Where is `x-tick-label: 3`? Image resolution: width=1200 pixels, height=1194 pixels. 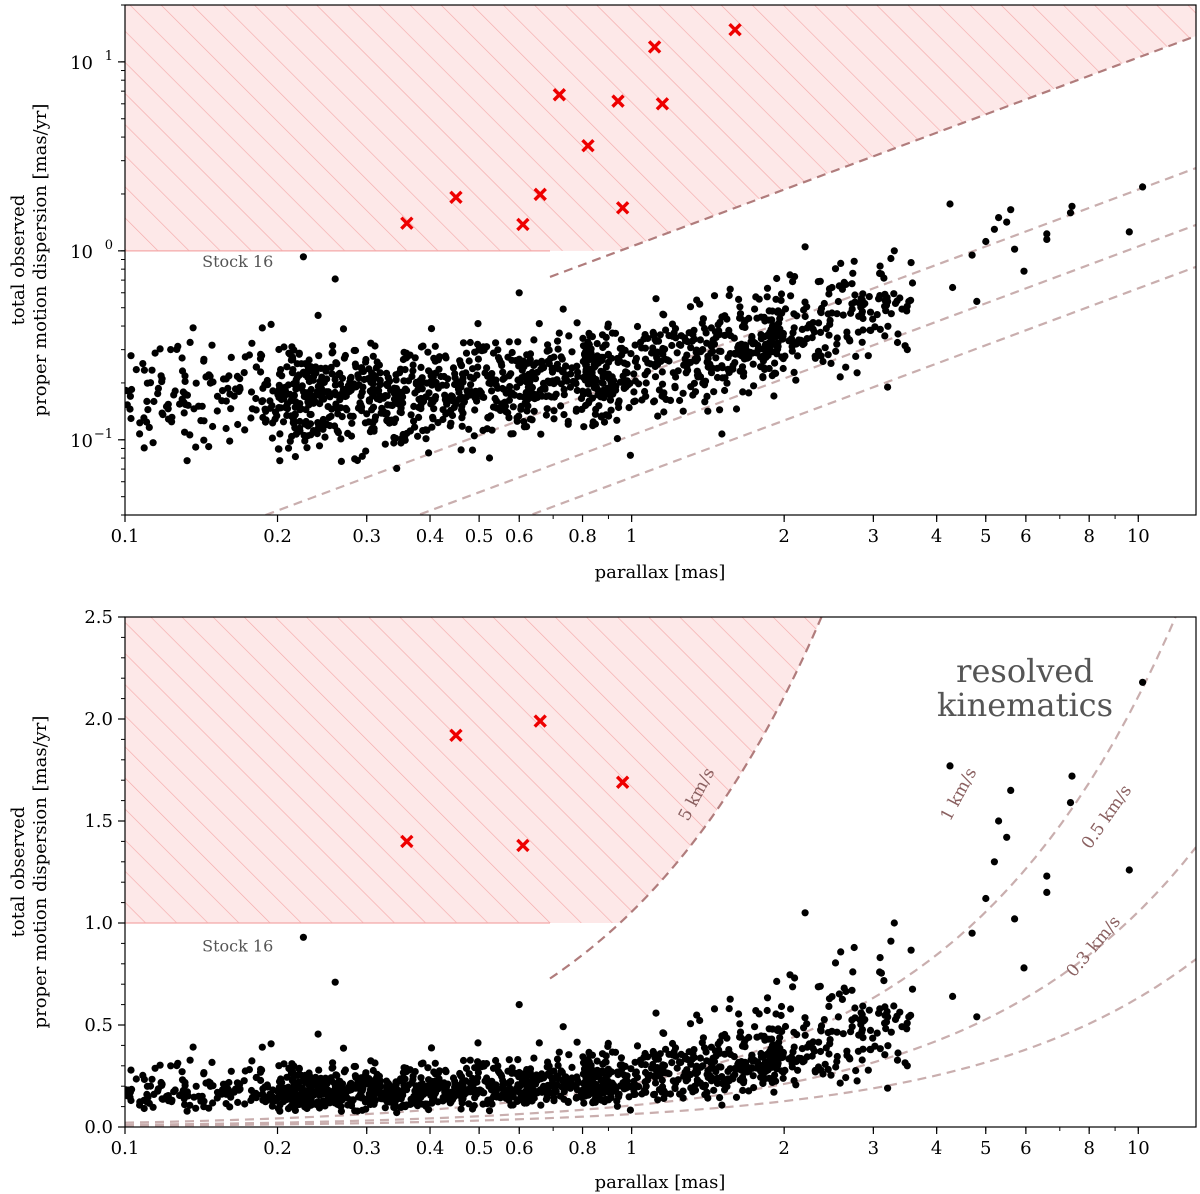
x-tick-label: 3 is located at coordinates (873, 536).